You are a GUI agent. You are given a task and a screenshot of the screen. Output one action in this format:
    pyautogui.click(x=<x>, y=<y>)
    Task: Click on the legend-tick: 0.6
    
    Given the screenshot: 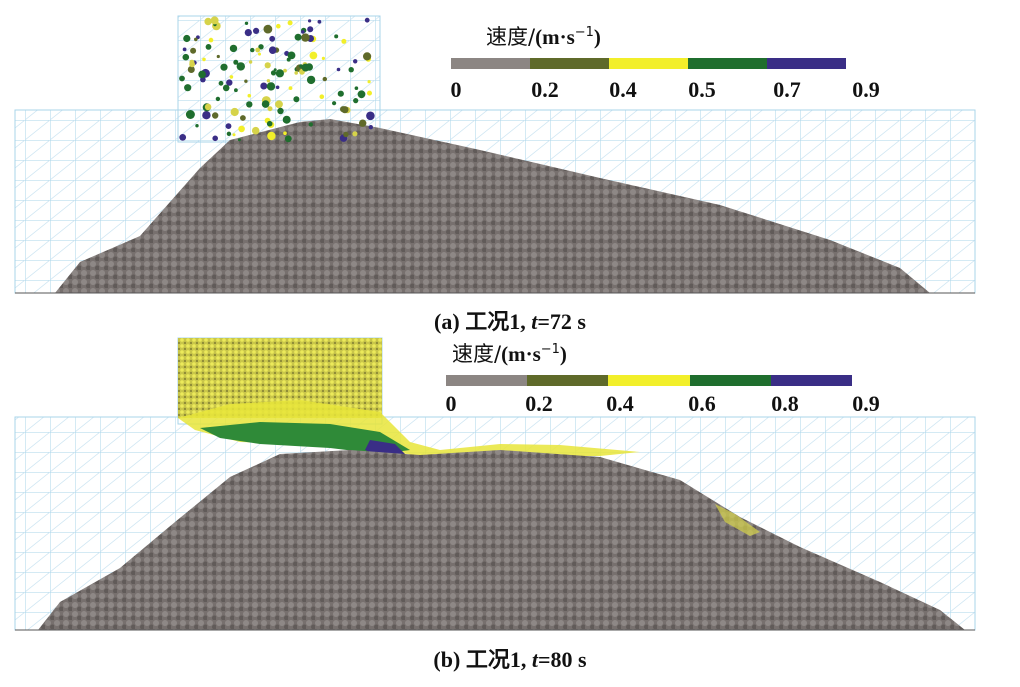 What is the action you would take?
    pyautogui.click(x=702, y=403)
    